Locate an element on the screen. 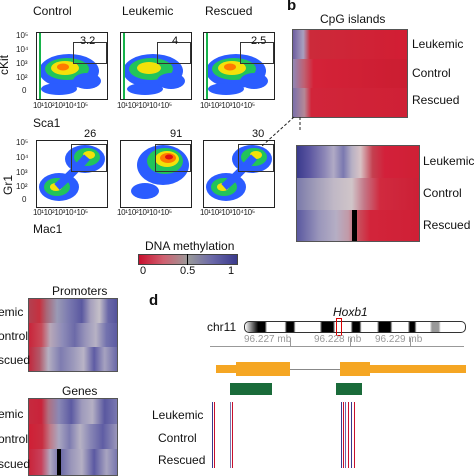  facs-plot-rescued-gr1 is located at coordinates (239, 174).